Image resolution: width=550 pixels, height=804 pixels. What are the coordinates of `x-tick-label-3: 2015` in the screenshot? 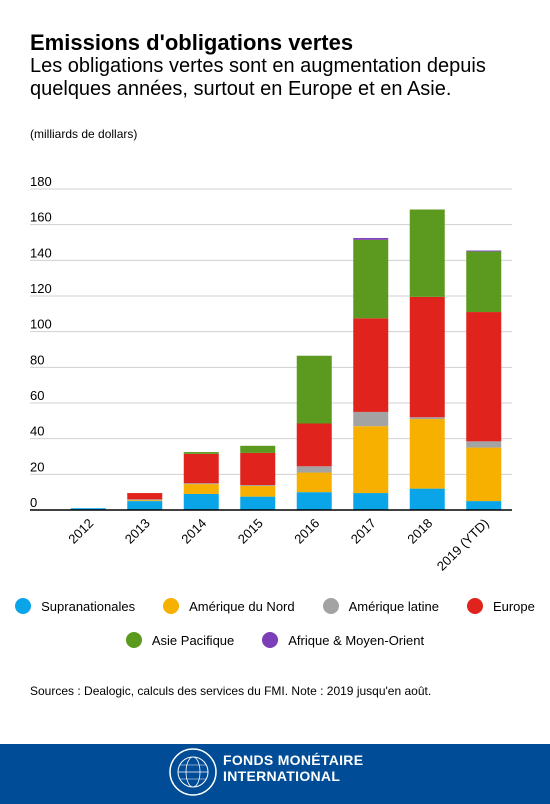 It's located at (250, 531).